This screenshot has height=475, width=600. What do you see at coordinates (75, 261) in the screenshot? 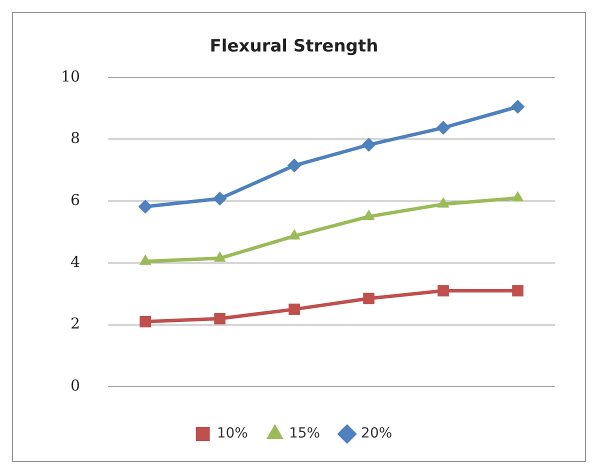
I see `y-tick-label: 4` at bounding box center [75, 261].